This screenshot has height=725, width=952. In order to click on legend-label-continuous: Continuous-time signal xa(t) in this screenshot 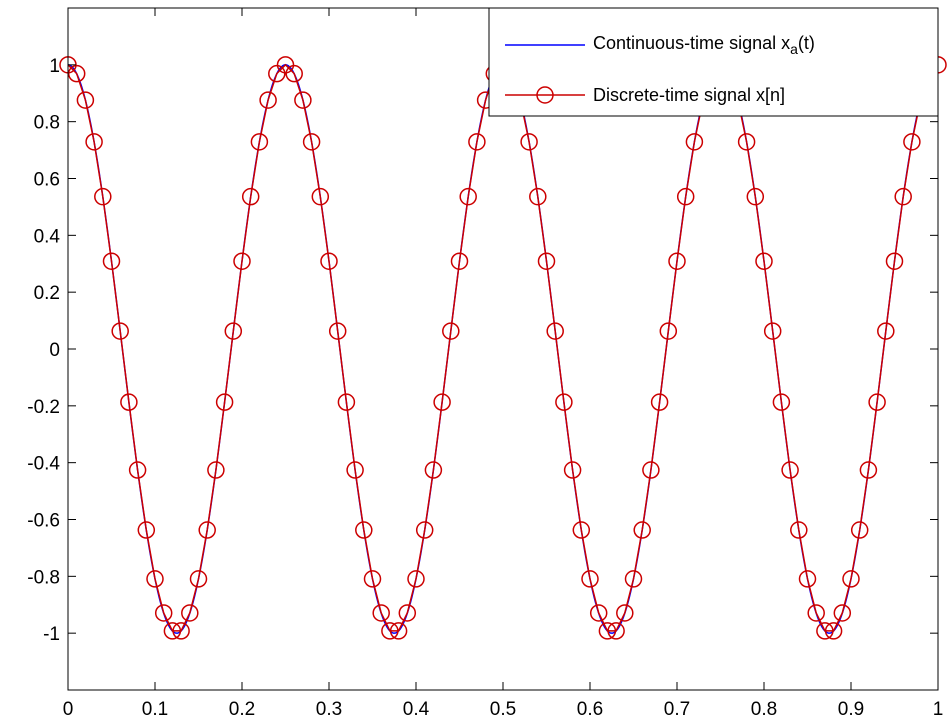, I will do `click(704, 45)`.